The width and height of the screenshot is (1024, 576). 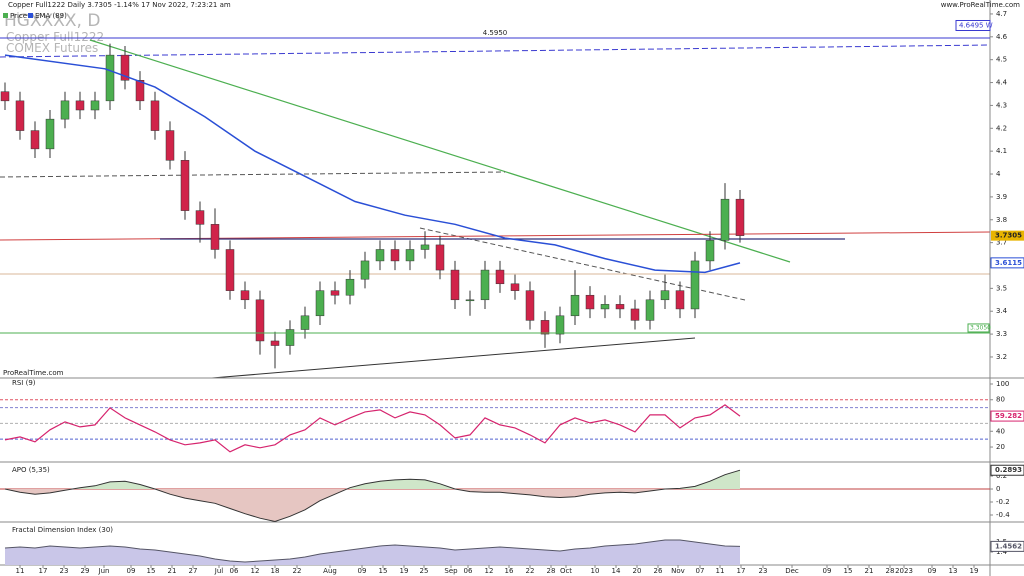 I want to click on y-tick-label: 3.7, so click(x=1001, y=243).